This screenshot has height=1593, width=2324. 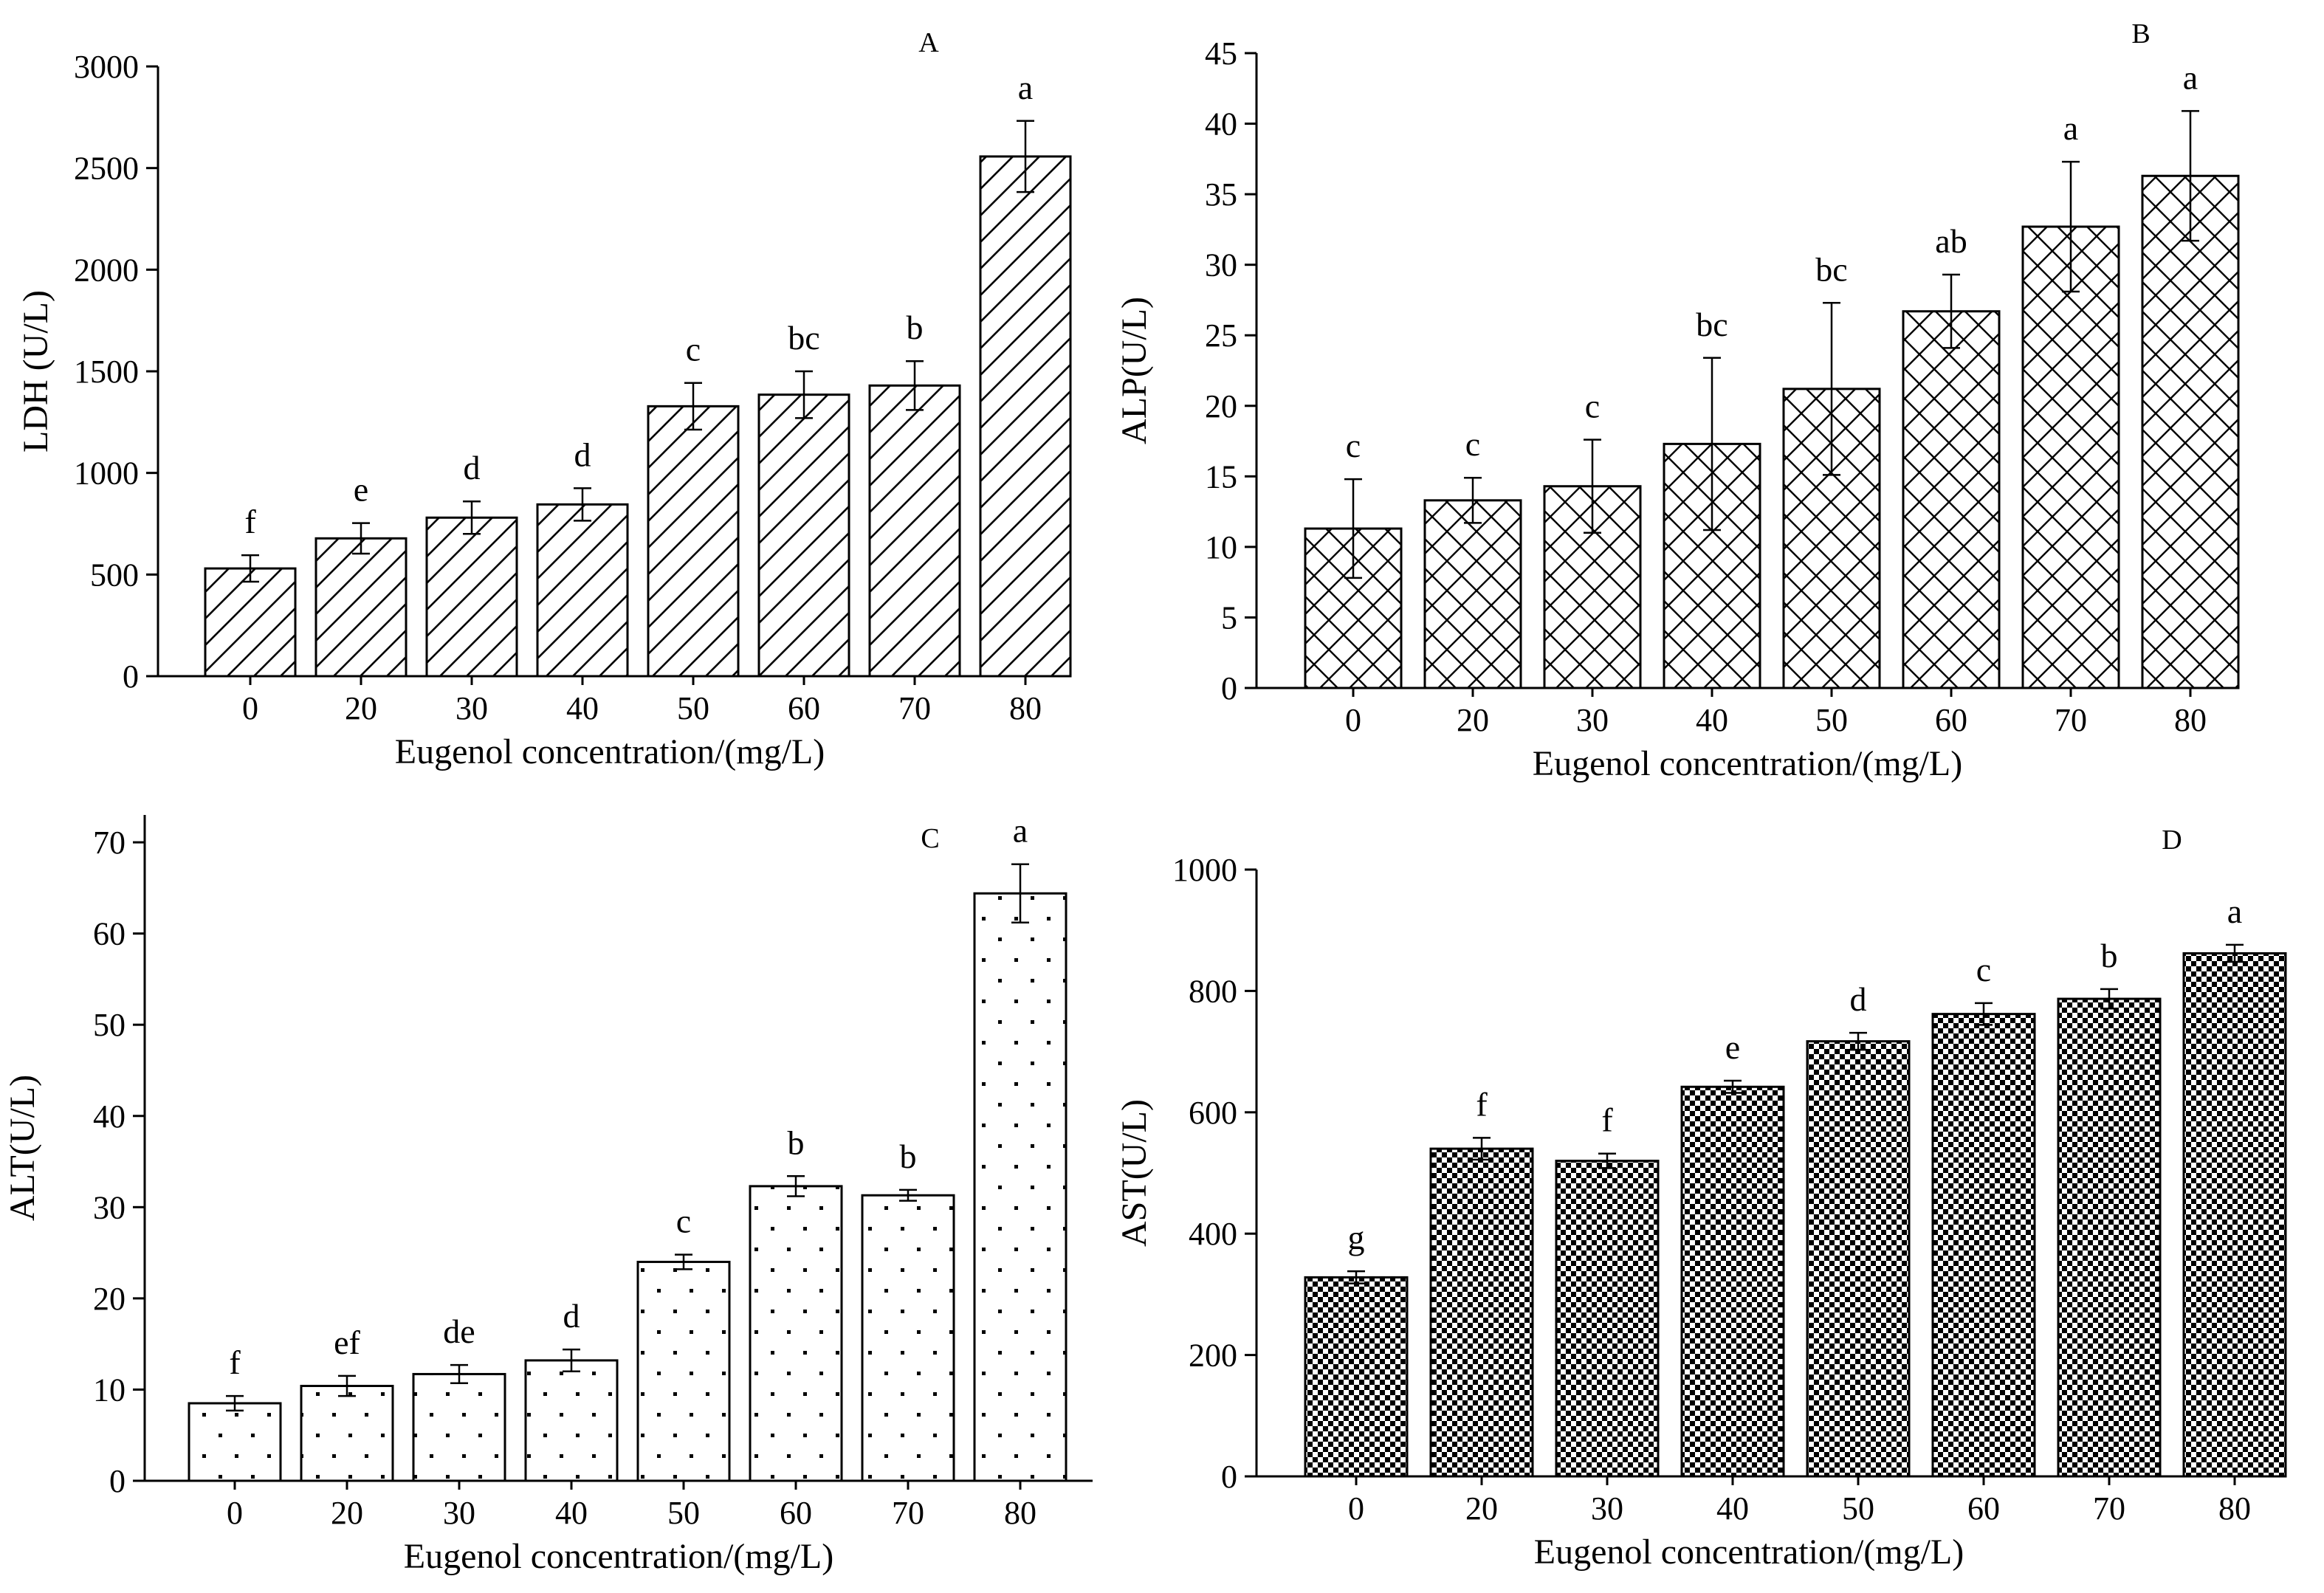 I want to click on y-axis-title: ALP(U/L), so click(x=1134, y=370).